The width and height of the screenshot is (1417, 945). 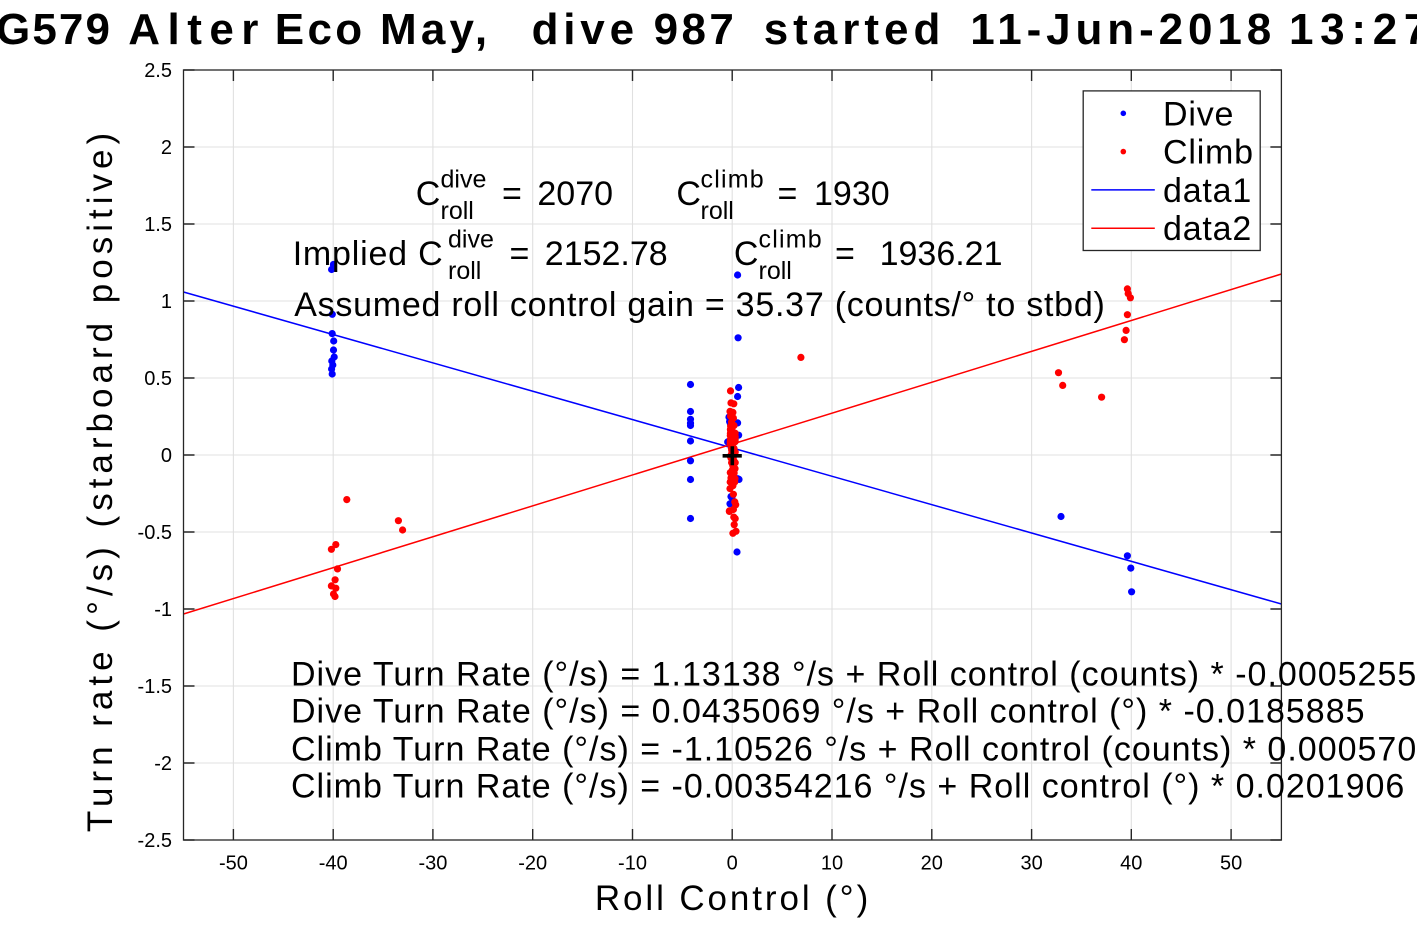 I want to click on svg-text: -10, so click(x=632, y=864).